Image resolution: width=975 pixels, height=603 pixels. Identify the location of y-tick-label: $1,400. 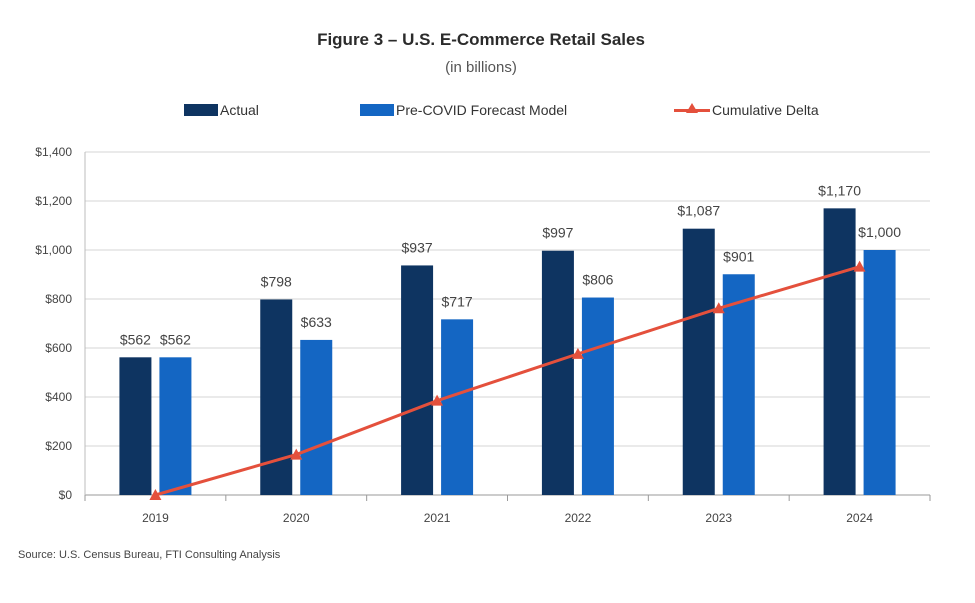
(53, 152).